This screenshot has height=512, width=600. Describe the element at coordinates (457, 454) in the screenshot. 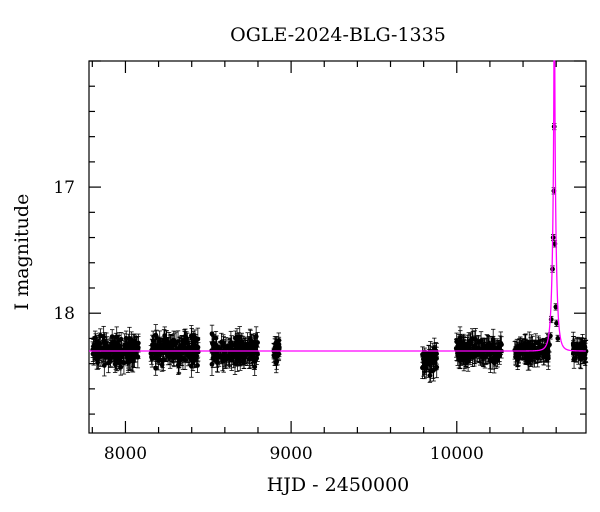

I see `x-tick-label: 10000` at that location.